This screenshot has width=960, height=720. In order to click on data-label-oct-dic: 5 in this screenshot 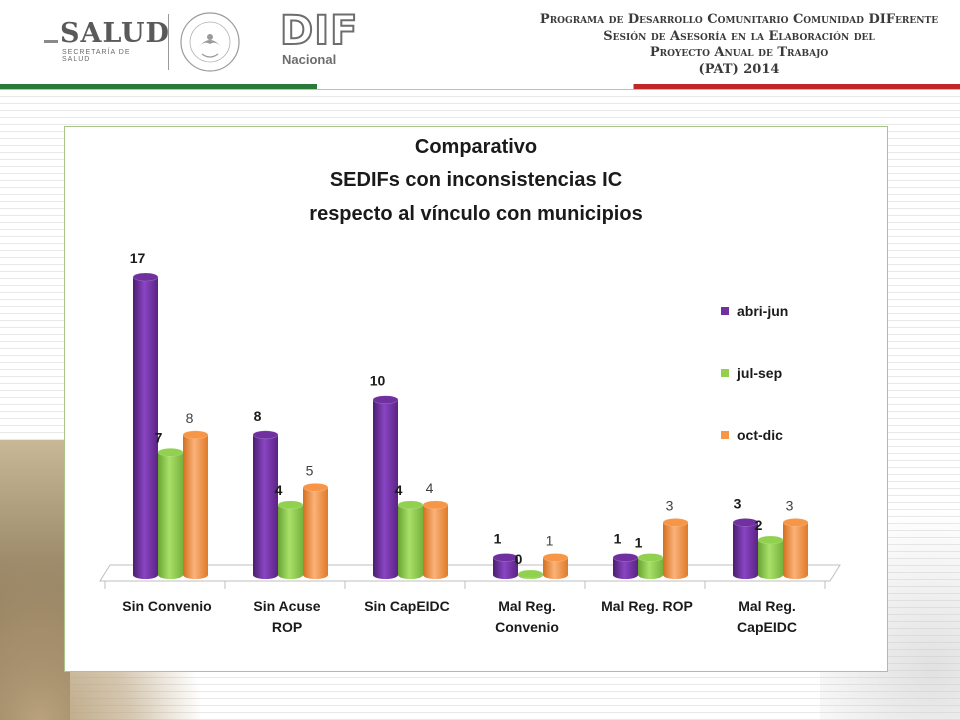, I will do `click(310, 470)`.